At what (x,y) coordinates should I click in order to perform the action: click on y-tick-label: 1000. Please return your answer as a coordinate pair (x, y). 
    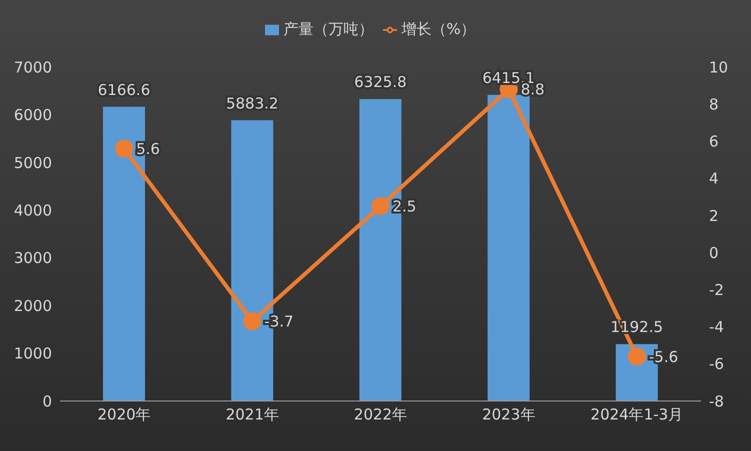
    Looking at the image, I should click on (33, 353).